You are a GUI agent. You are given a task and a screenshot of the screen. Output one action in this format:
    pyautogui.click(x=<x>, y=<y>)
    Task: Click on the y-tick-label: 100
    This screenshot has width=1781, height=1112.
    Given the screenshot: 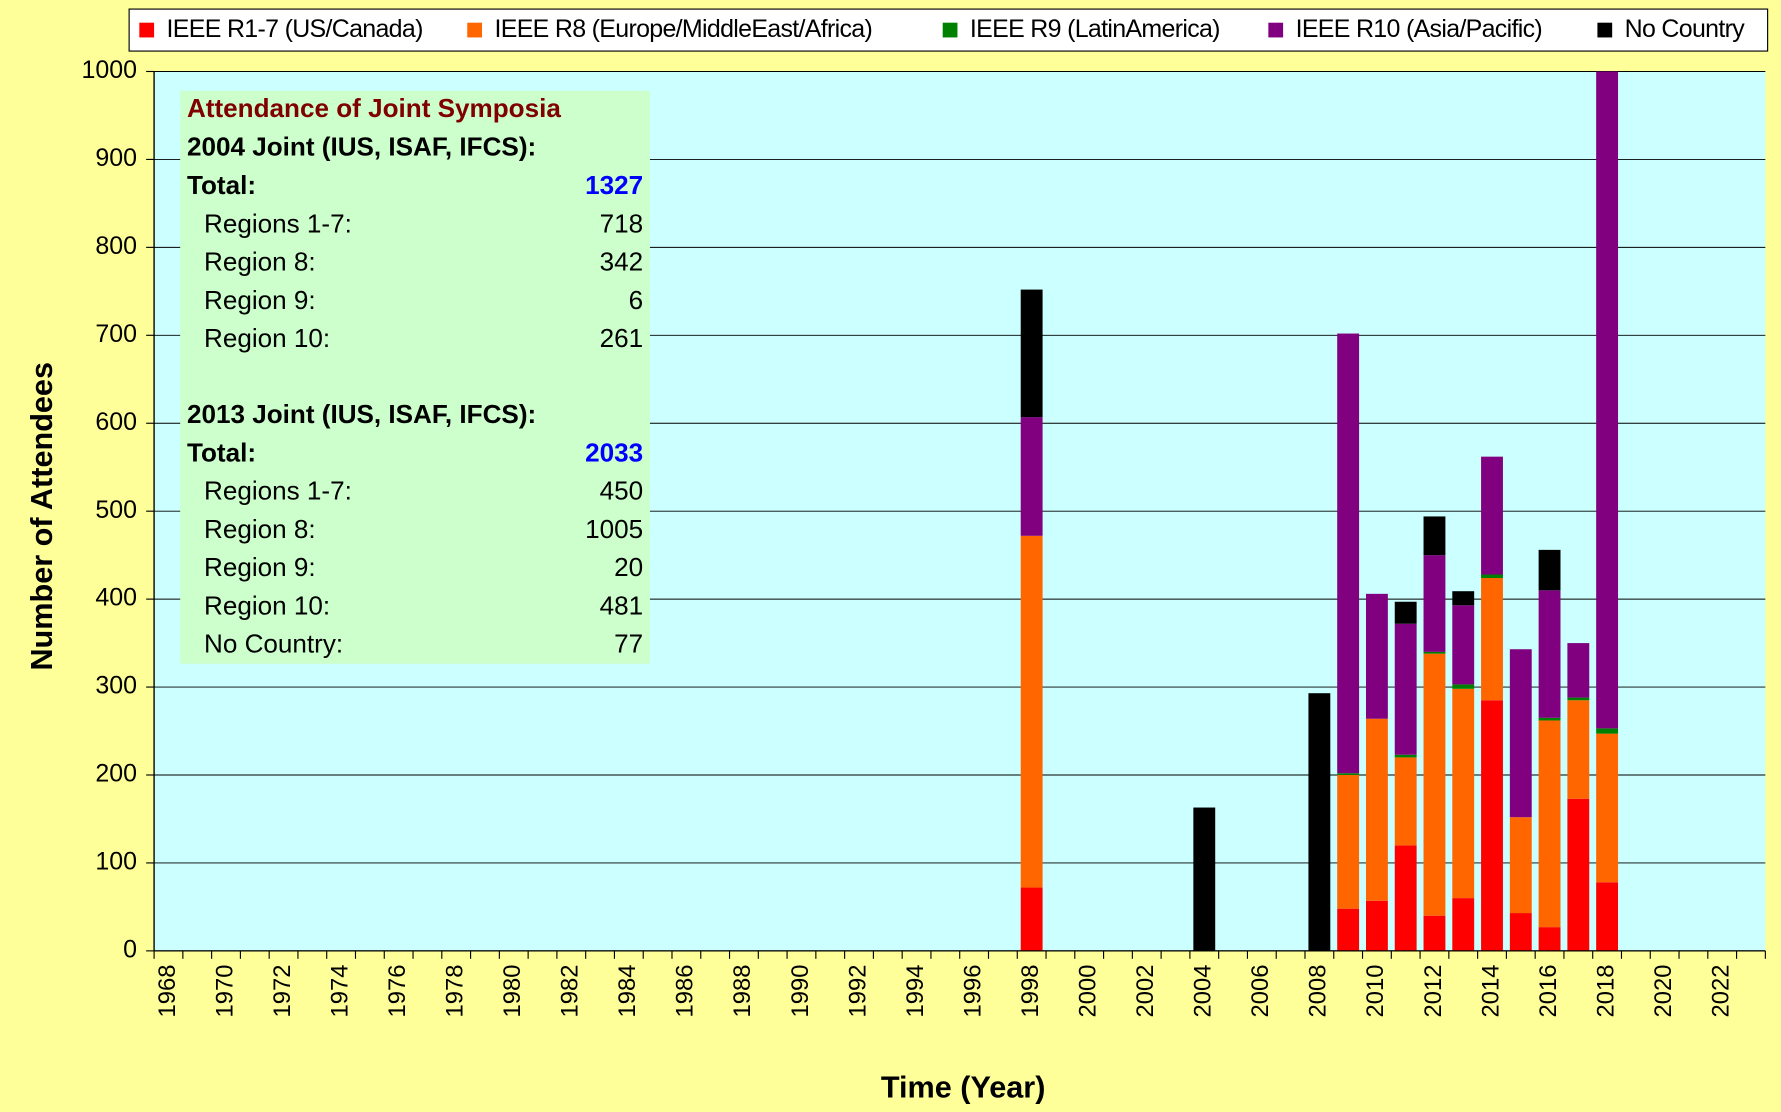 What is the action you would take?
    pyautogui.click(x=116, y=862)
    